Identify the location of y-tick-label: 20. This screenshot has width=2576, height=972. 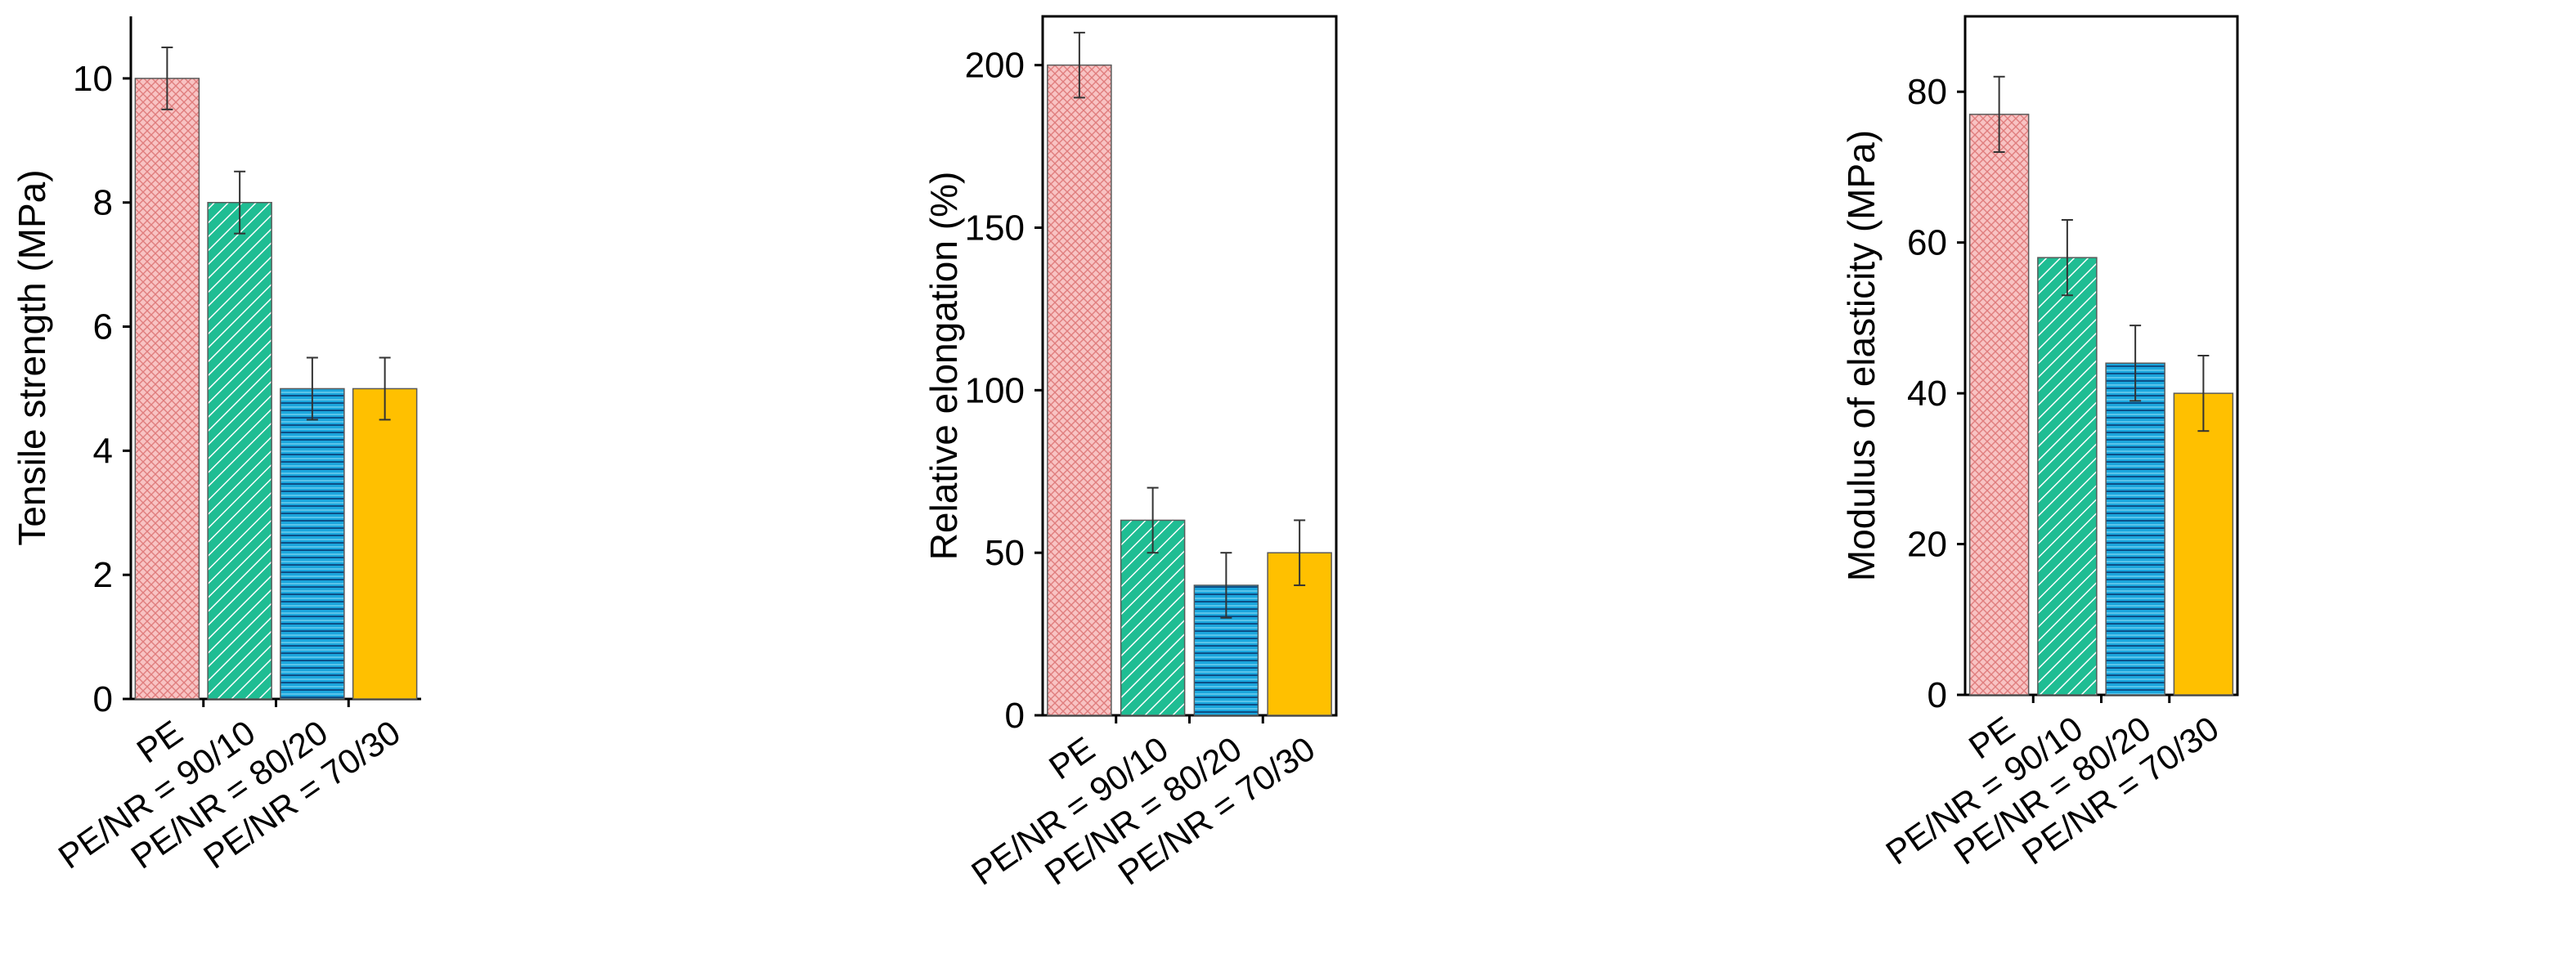
(1927, 545).